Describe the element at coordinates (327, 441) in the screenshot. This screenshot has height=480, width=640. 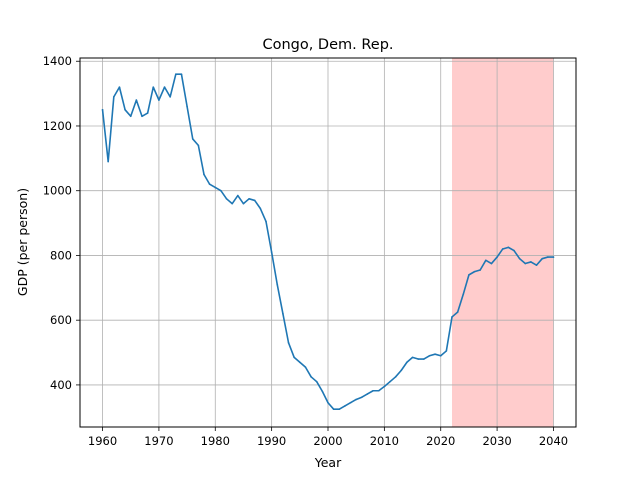
I see `x-tick-label: 2000` at that location.